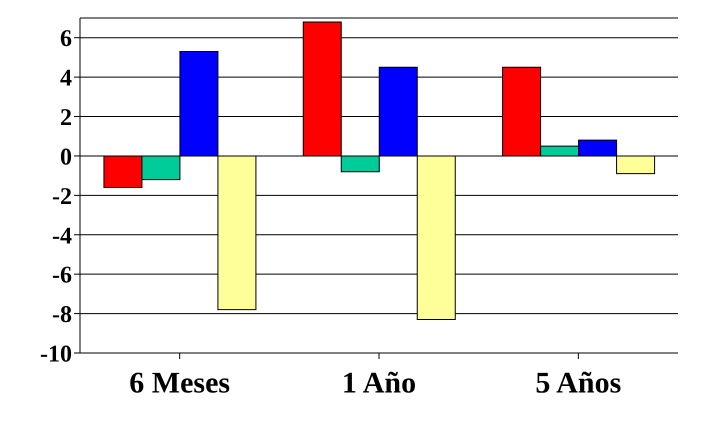 The height and width of the screenshot is (423, 704). What do you see at coordinates (179, 383) in the screenshot?
I see `x-tick-label: 6 Meses` at bounding box center [179, 383].